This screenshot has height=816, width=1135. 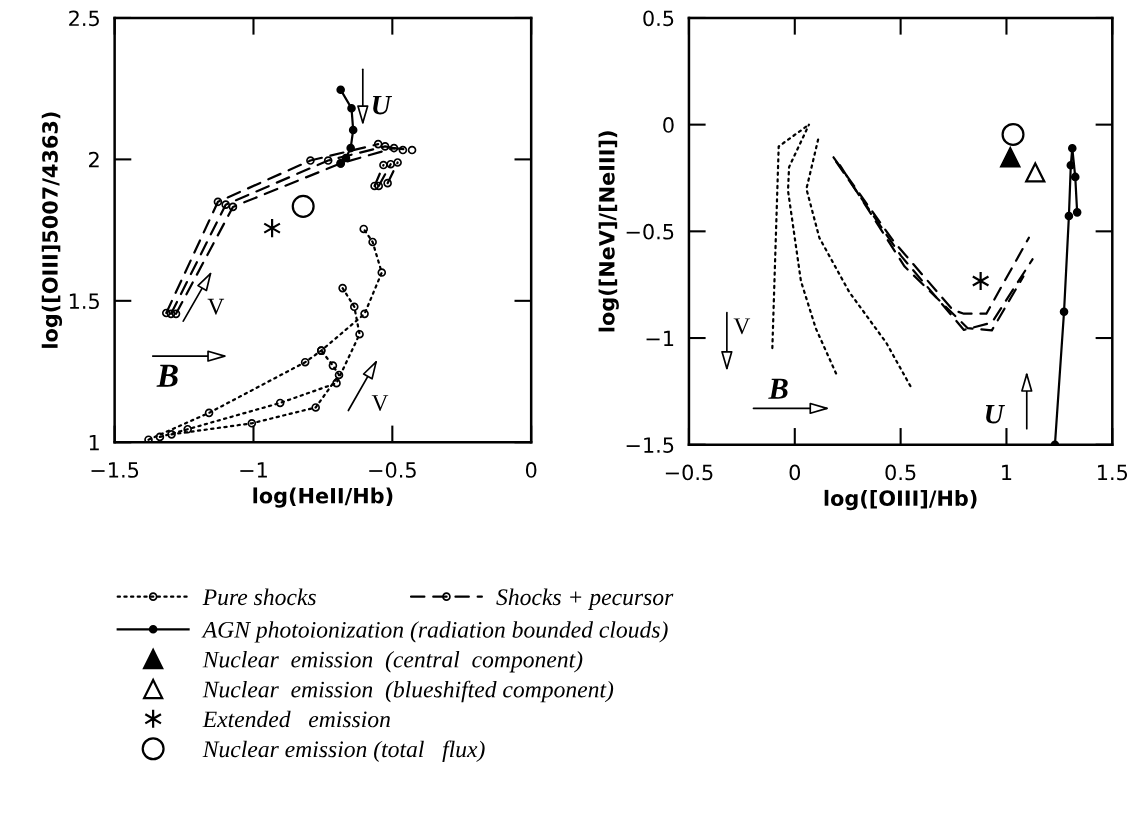 What do you see at coordinates (343, 751) in the screenshot?
I see `legend-label: Nuclear emission (total flux)` at bounding box center [343, 751].